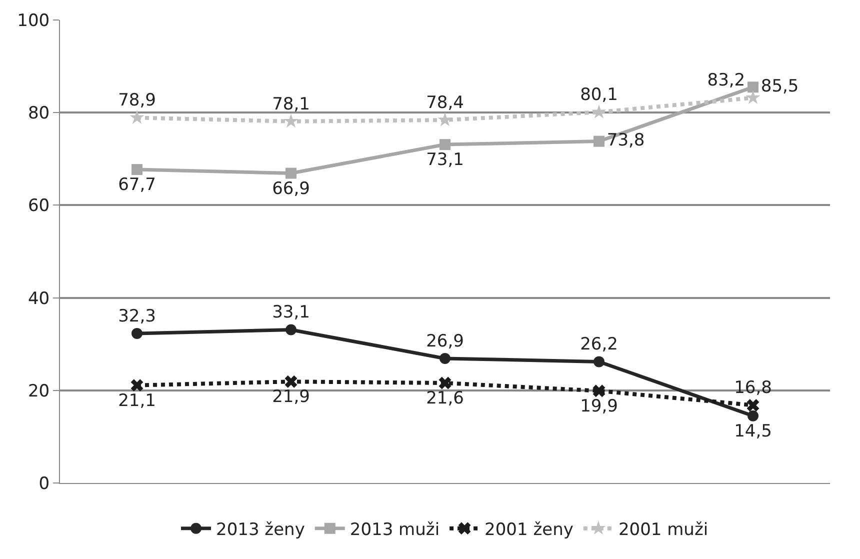  I want to click on data-label: 78,1, so click(291, 104).